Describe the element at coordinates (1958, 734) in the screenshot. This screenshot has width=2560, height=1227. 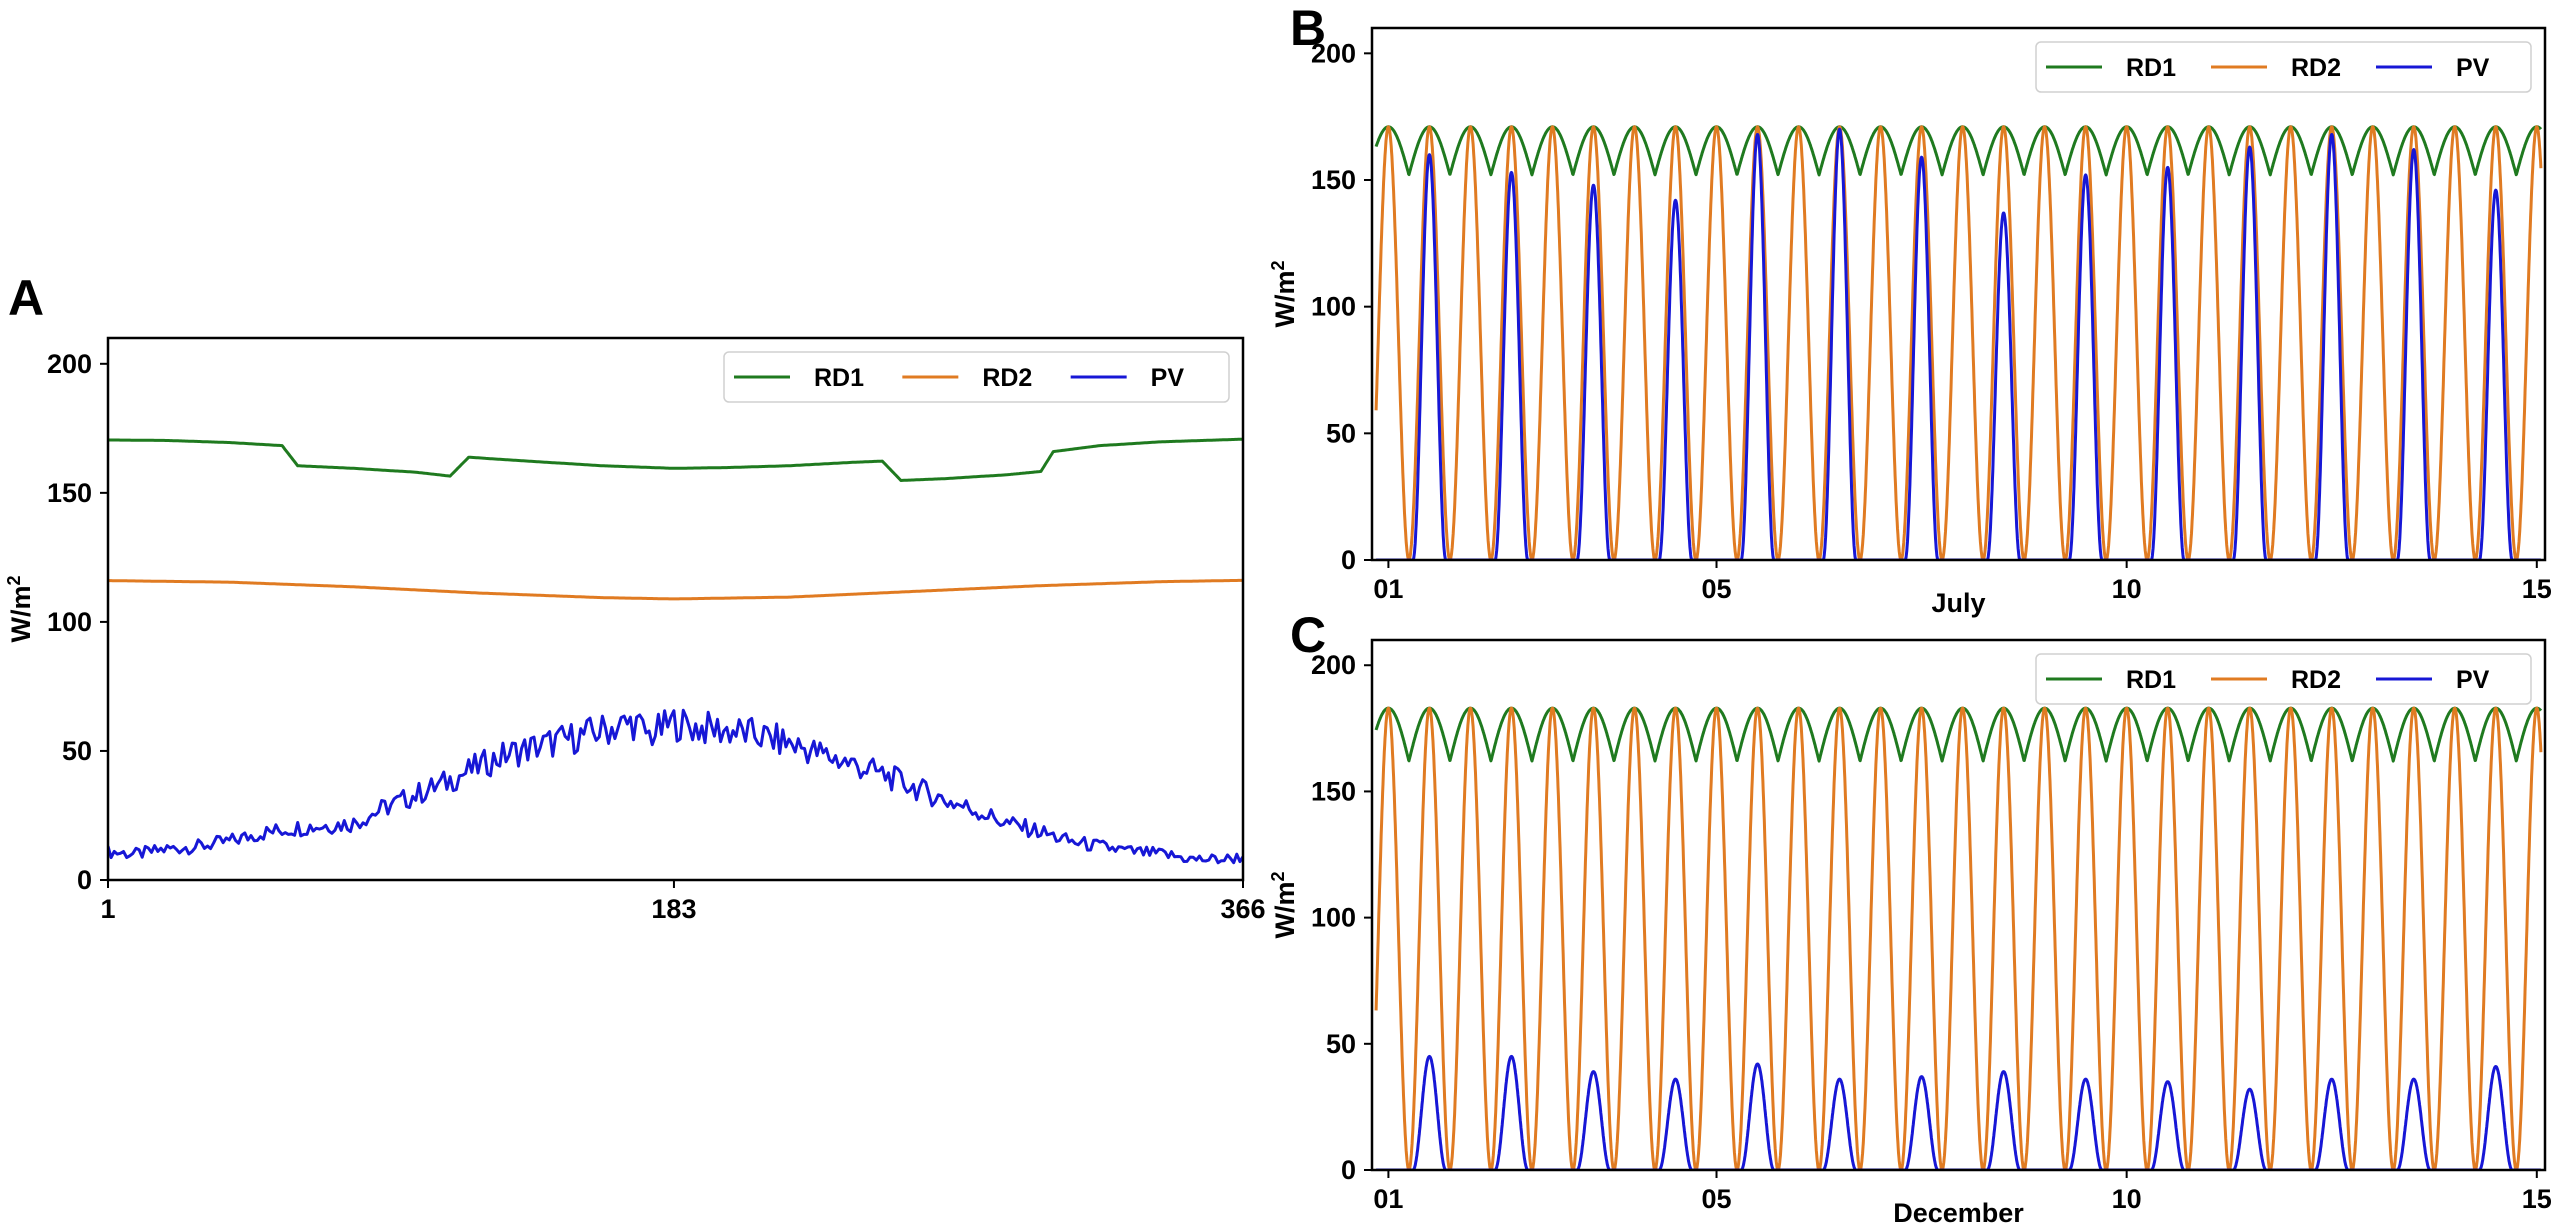
I see `panel-c-series-rd1-line` at that location.